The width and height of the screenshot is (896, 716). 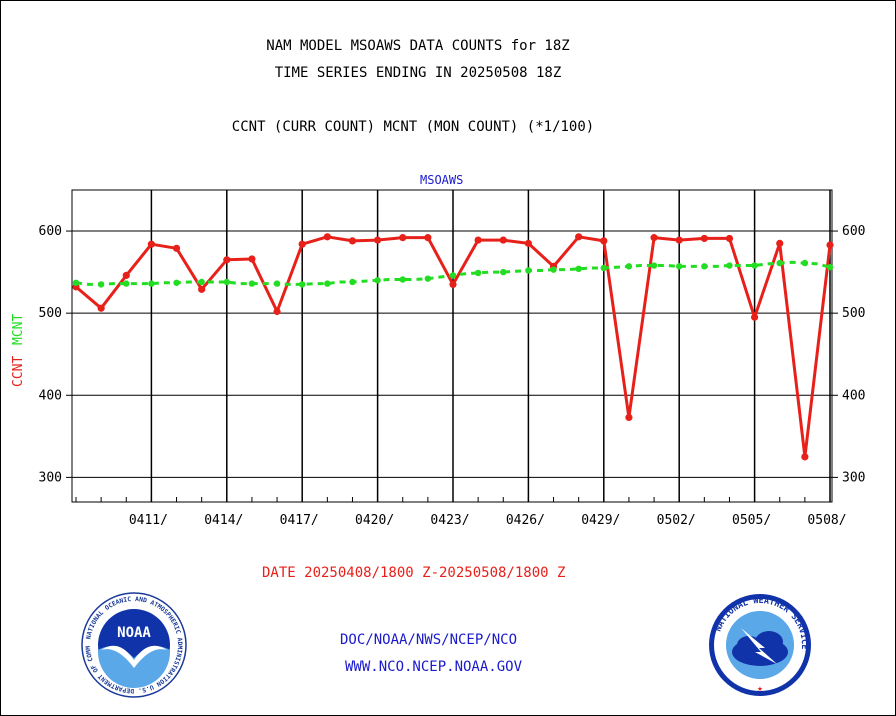 I want to click on url-credit: WWW.NCO.NCEP.NOAA.GOV, so click(x=434, y=667).